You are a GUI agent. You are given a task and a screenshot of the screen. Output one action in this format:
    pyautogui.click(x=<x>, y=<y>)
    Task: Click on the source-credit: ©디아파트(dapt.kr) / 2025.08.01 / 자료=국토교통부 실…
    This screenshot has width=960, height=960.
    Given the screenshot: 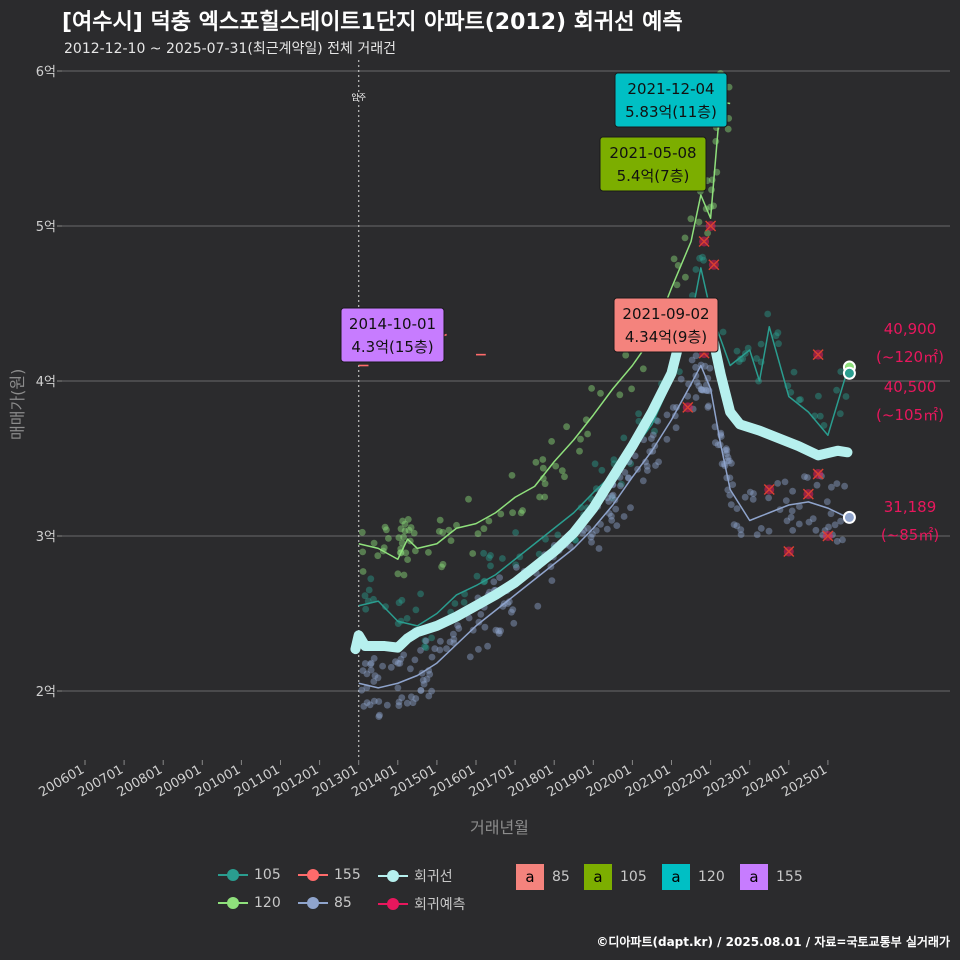 What is the action you would take?
    pyautogui.click(x=773, y=942)
    